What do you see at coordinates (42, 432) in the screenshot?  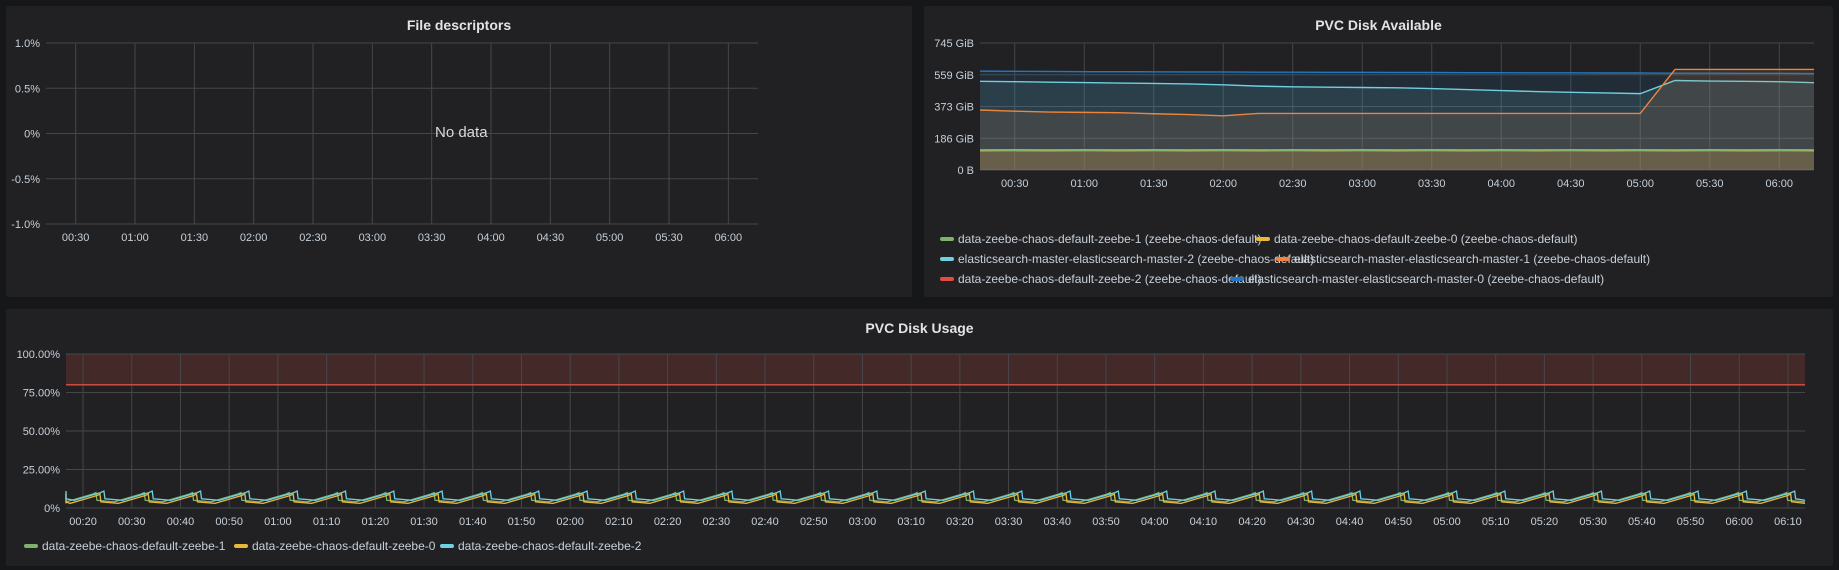 I see `y-tick-label: 50.00%` at bounding box center [42, 432].